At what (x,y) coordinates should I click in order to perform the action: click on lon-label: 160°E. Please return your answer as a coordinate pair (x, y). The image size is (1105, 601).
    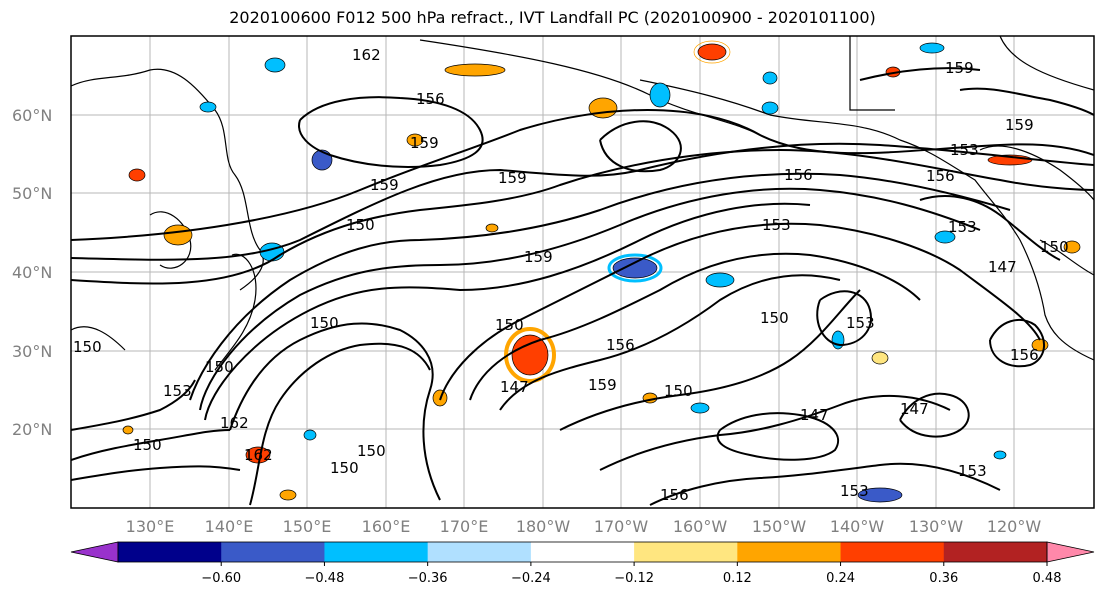
    Looking at the image, I should click on (386, 526).